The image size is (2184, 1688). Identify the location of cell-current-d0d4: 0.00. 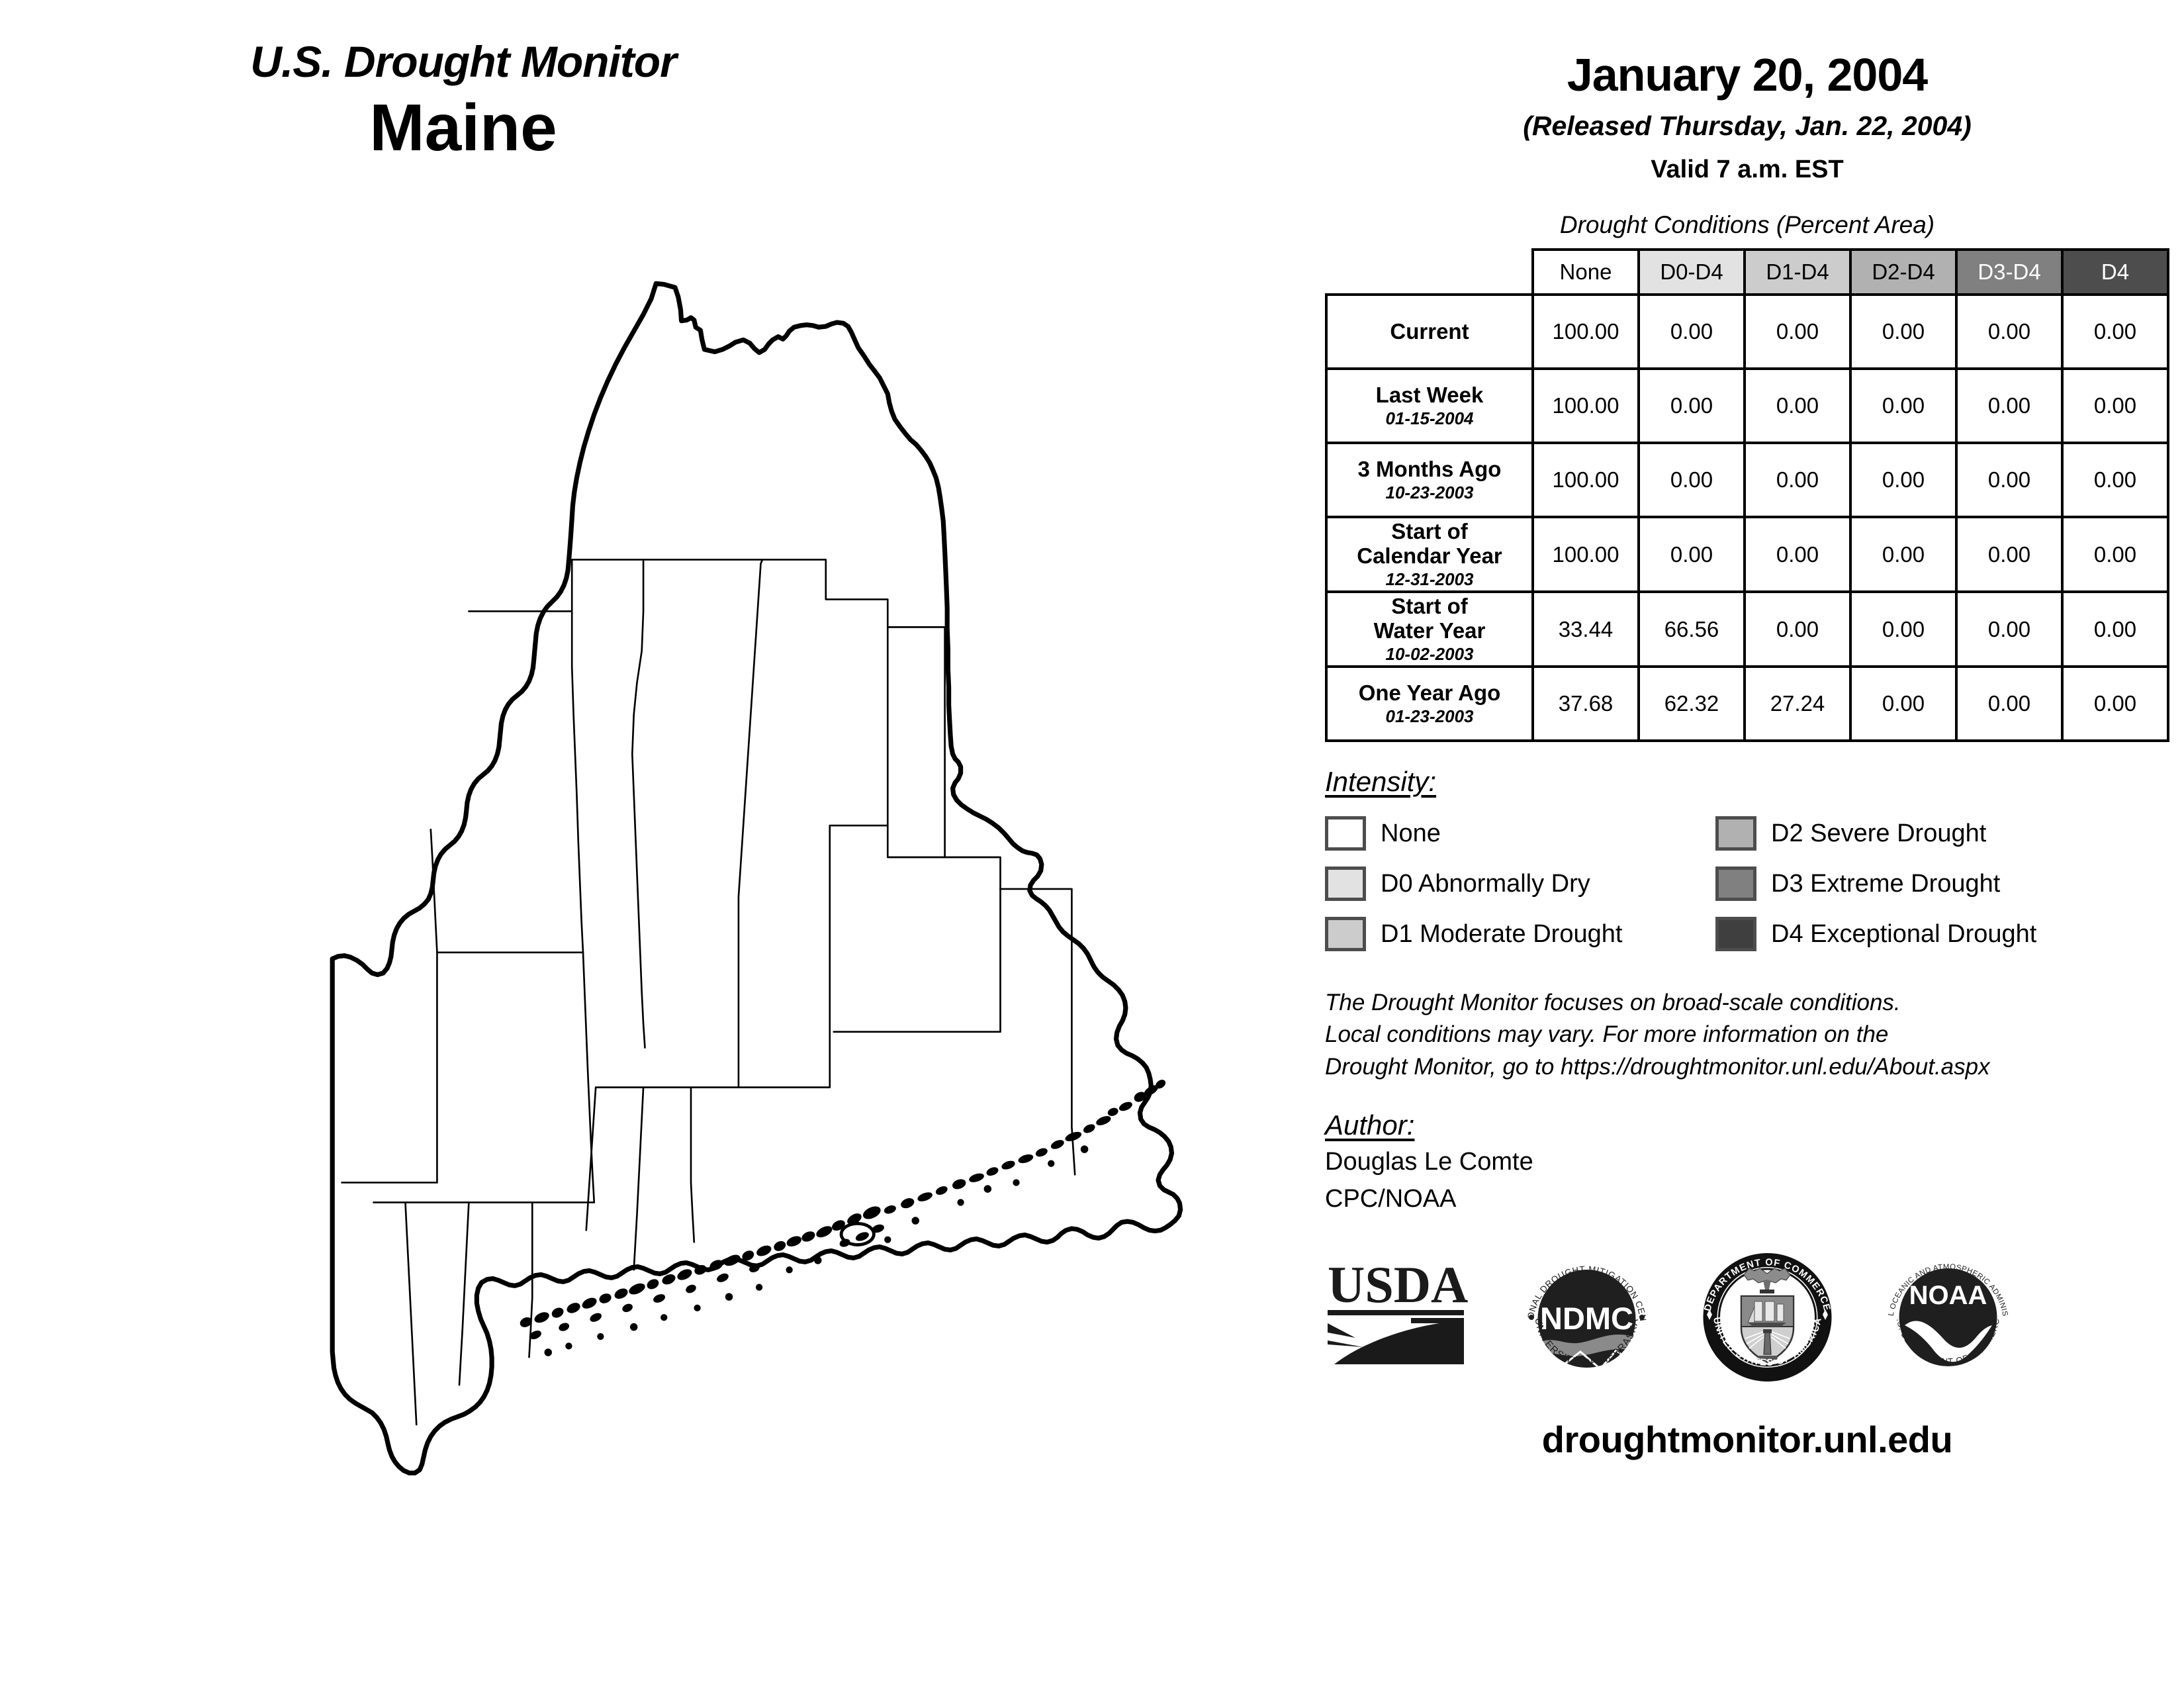
(1692, 331).